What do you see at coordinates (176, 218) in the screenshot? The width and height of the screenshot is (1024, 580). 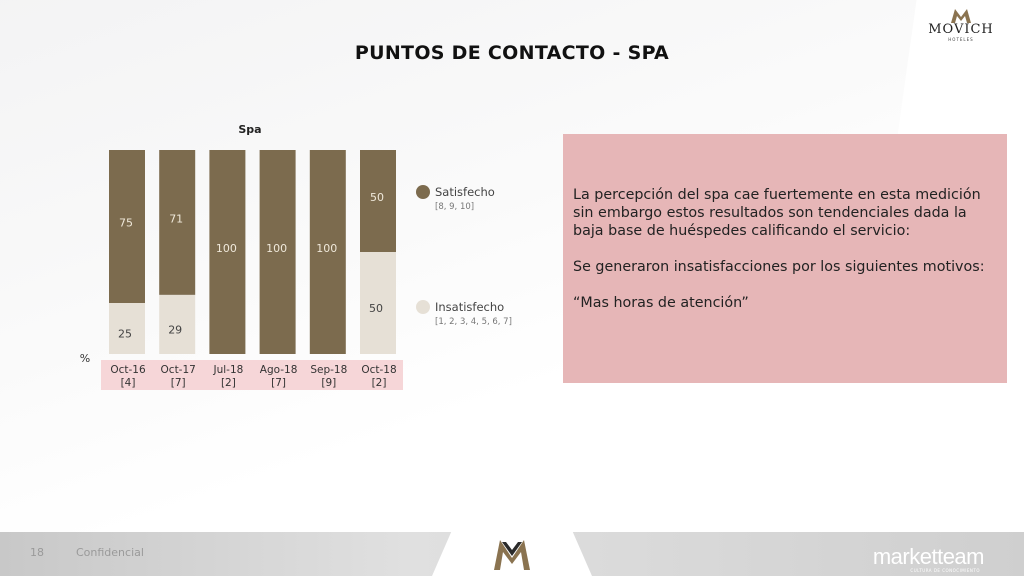 I see `bar-label-satisfied: 71` at bounding box center [176, 218].